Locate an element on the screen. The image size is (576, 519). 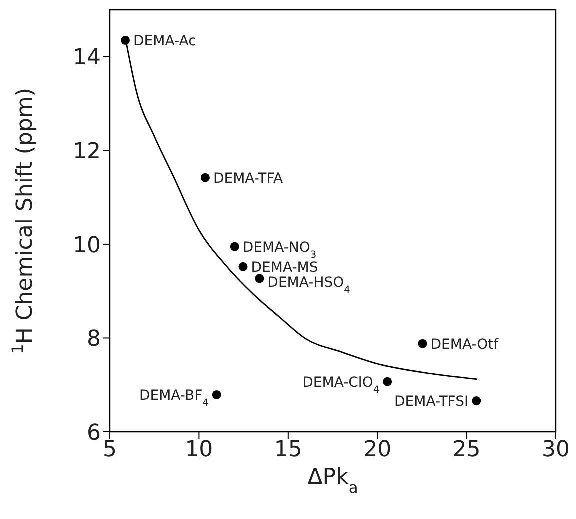
x-tick-label: 25 is located at coordinates (466, 450).